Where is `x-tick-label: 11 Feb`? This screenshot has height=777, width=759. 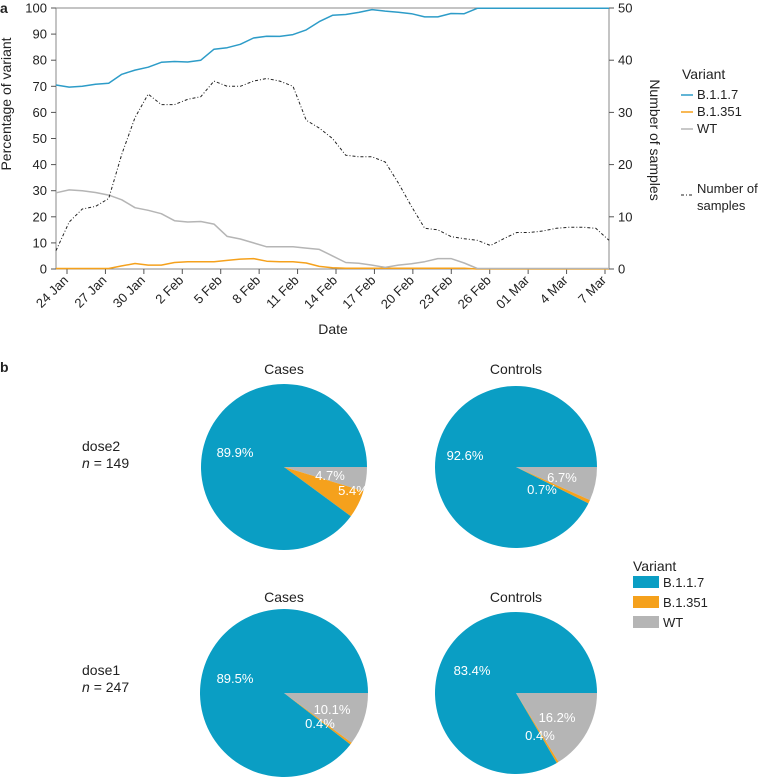 x-tick-label: 11 Feb is located at coordinates (282, 292).